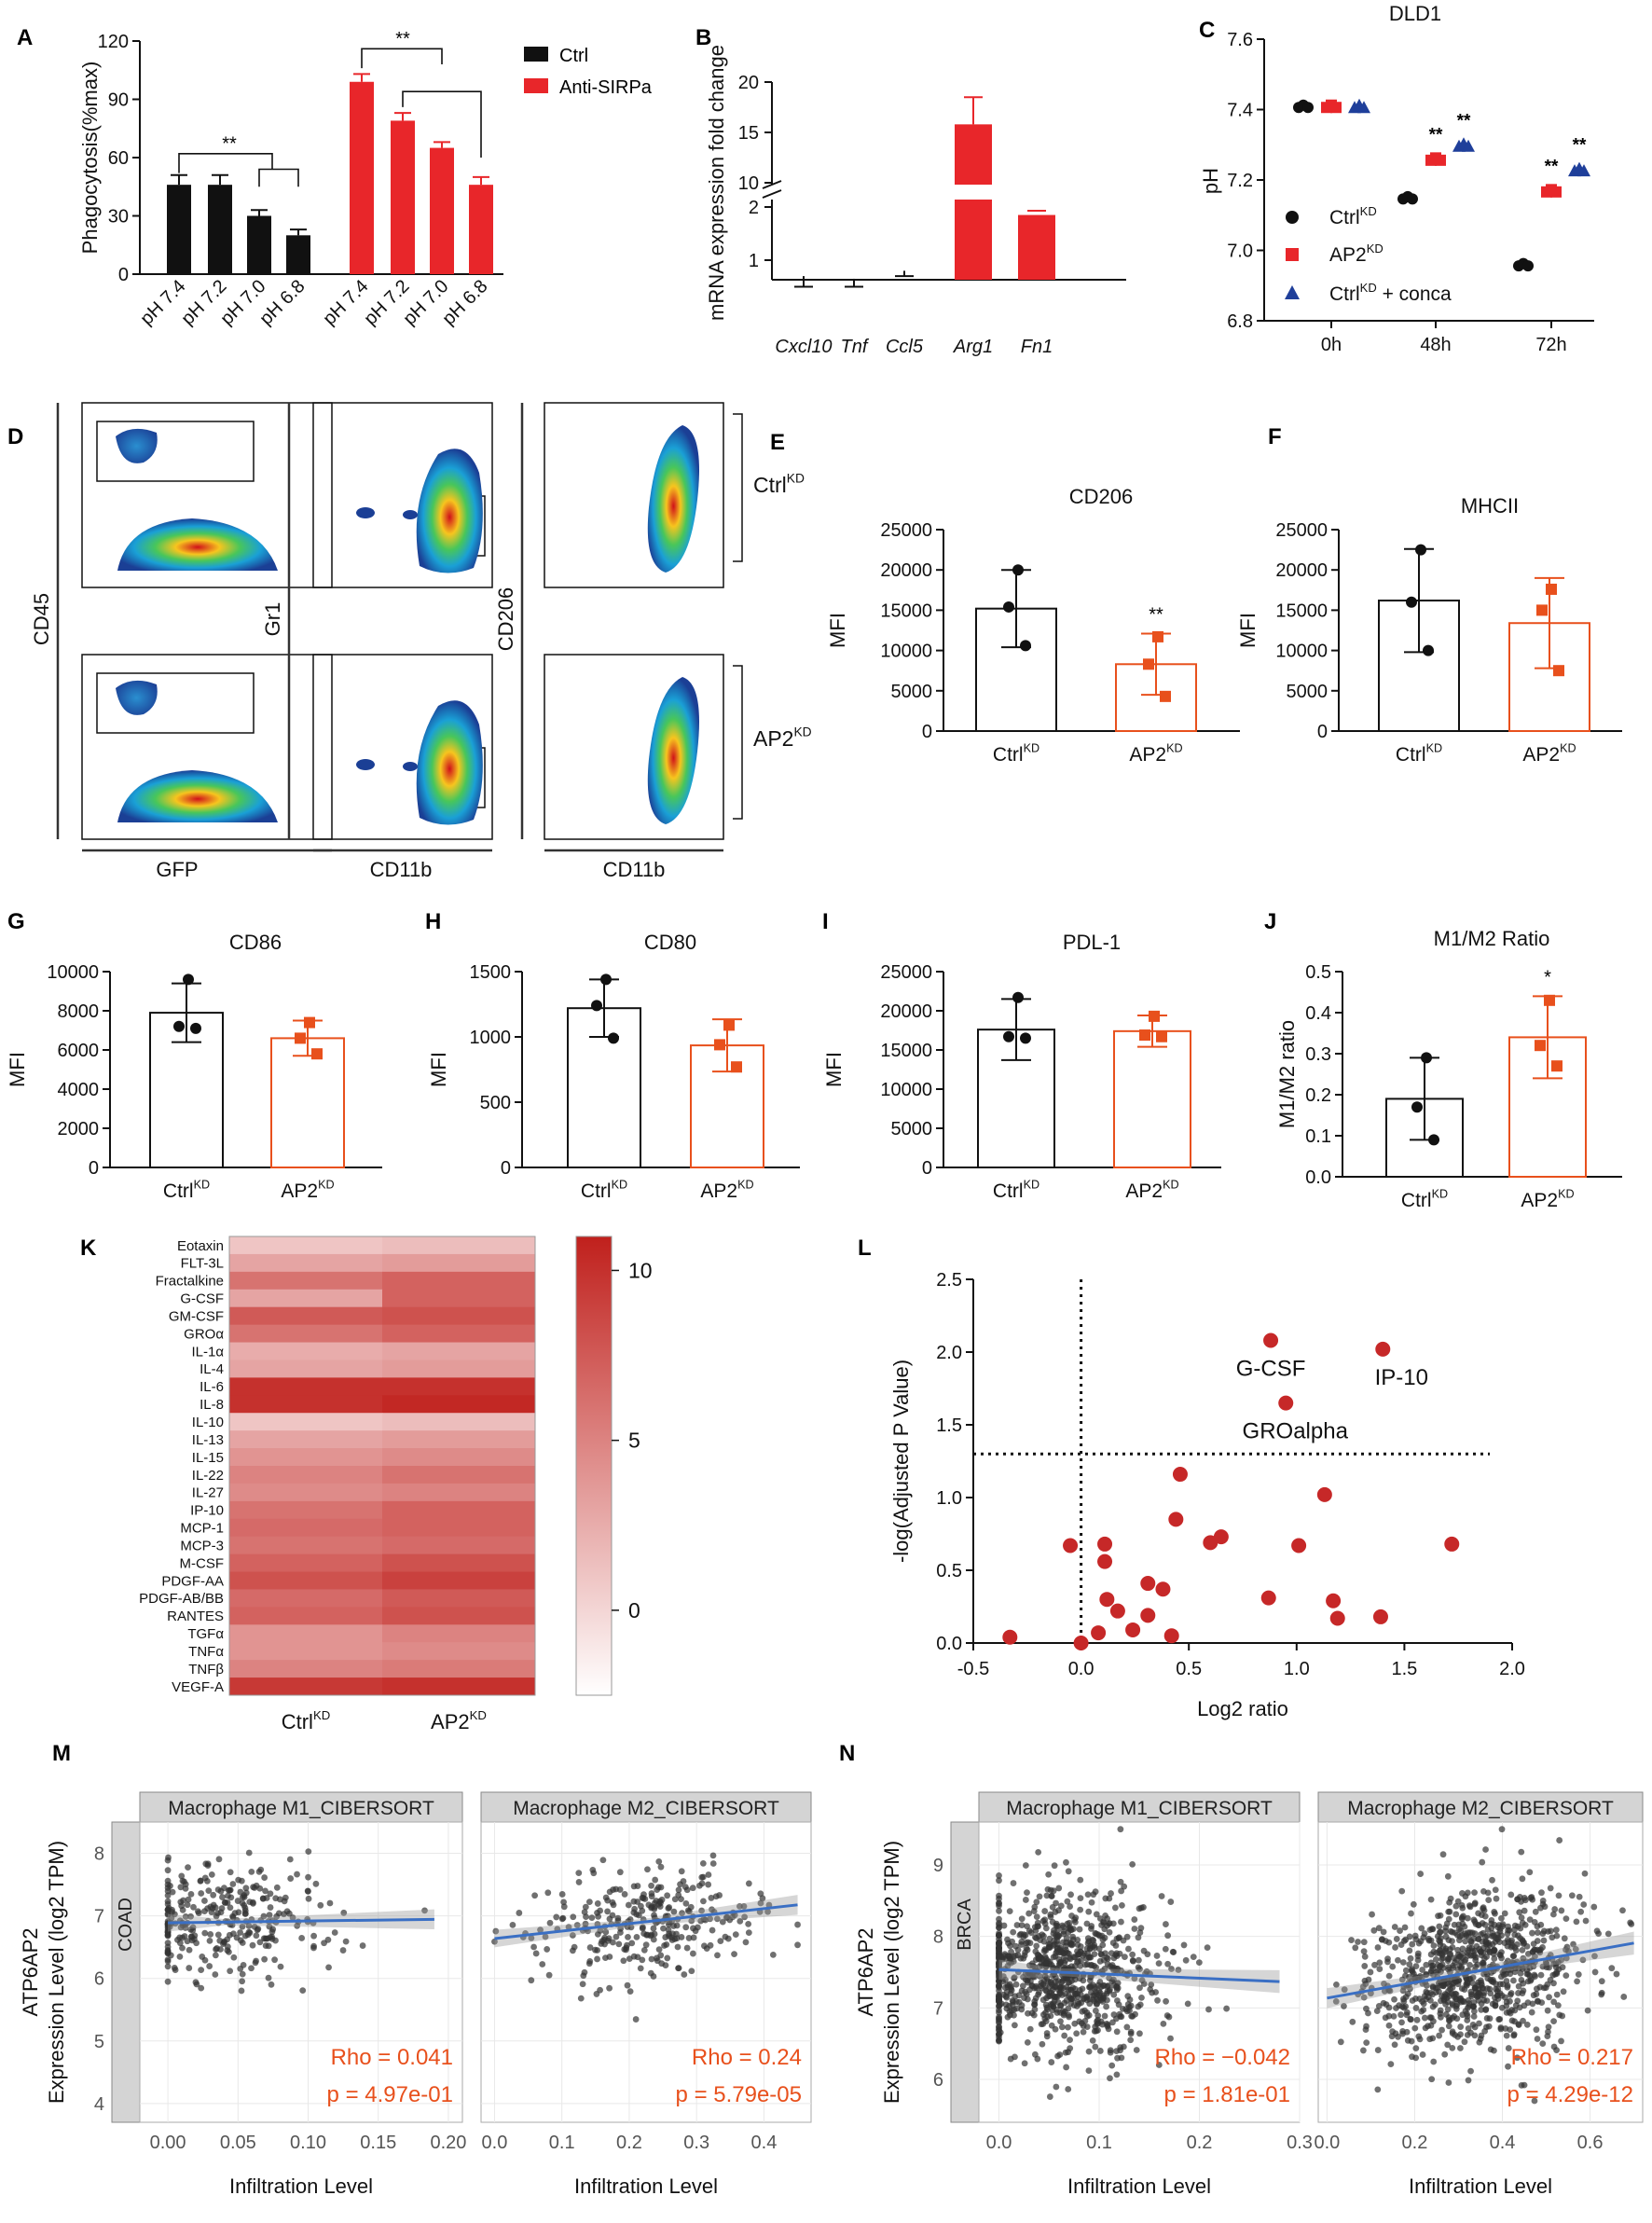  I want to click on j-xtick-label: CtrlKD, so click(1425, 1199).